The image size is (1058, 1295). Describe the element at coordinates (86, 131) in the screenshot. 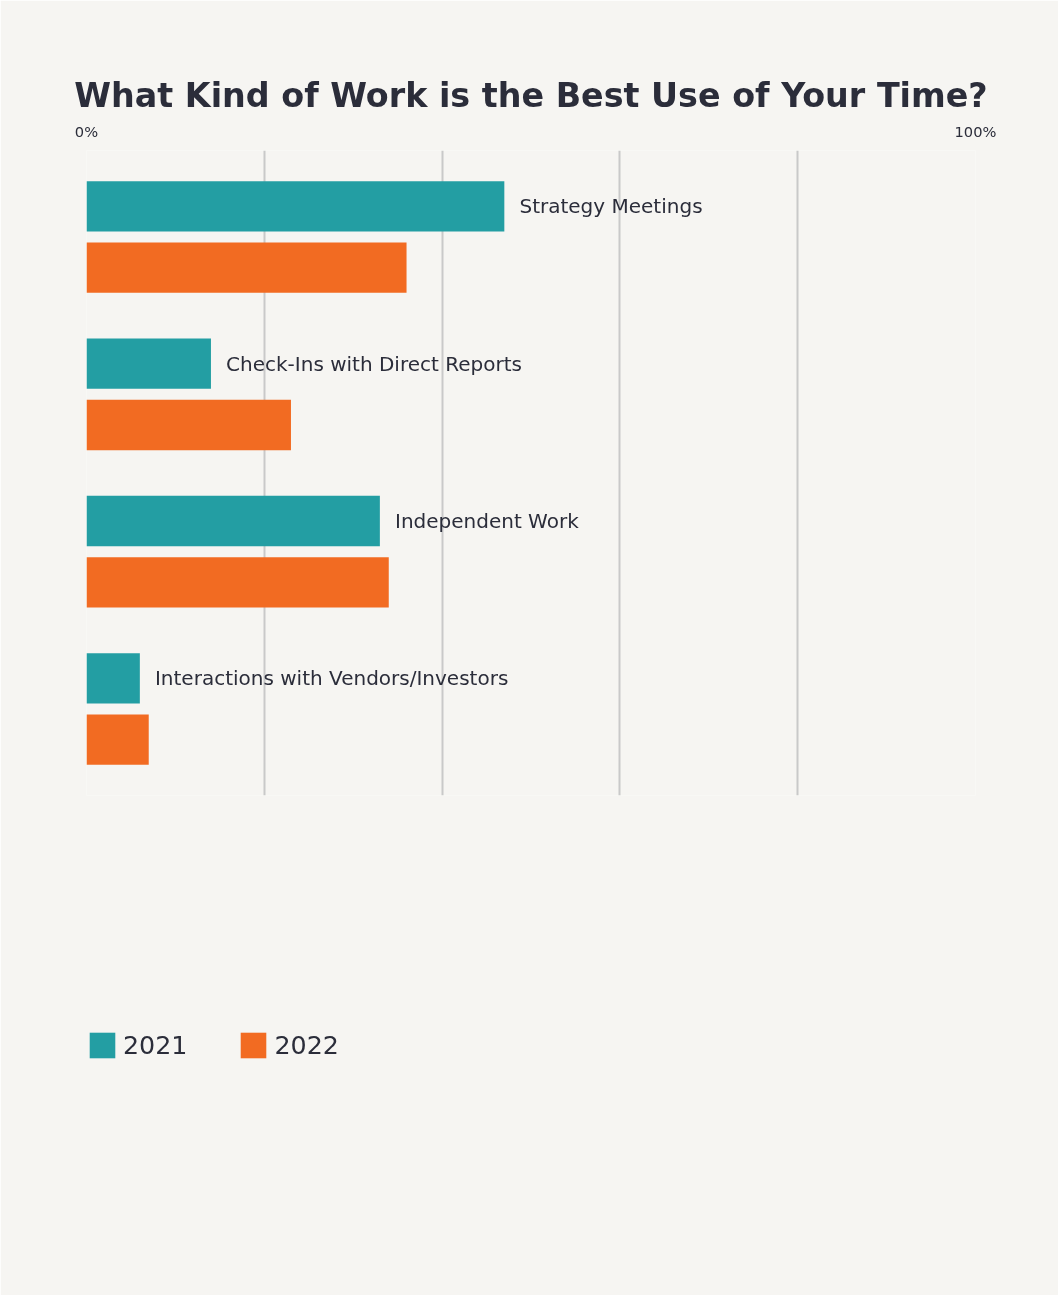

I see `x-tick-label: 0%` at that location.